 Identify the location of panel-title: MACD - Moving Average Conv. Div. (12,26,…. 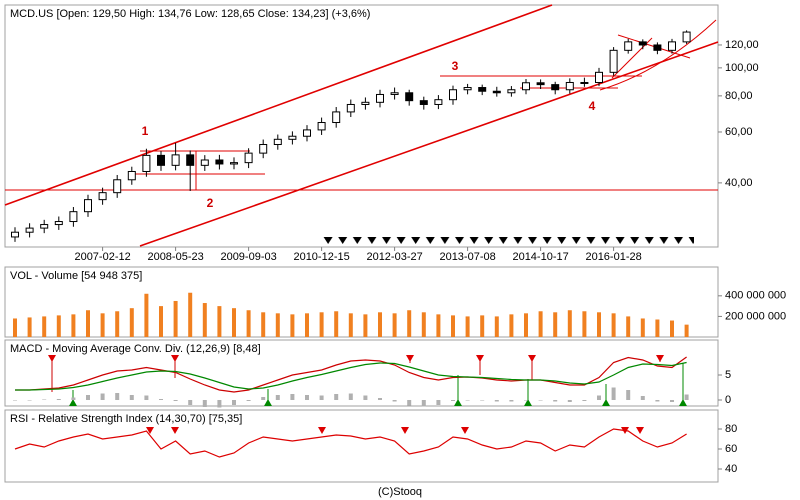
(135, 349).